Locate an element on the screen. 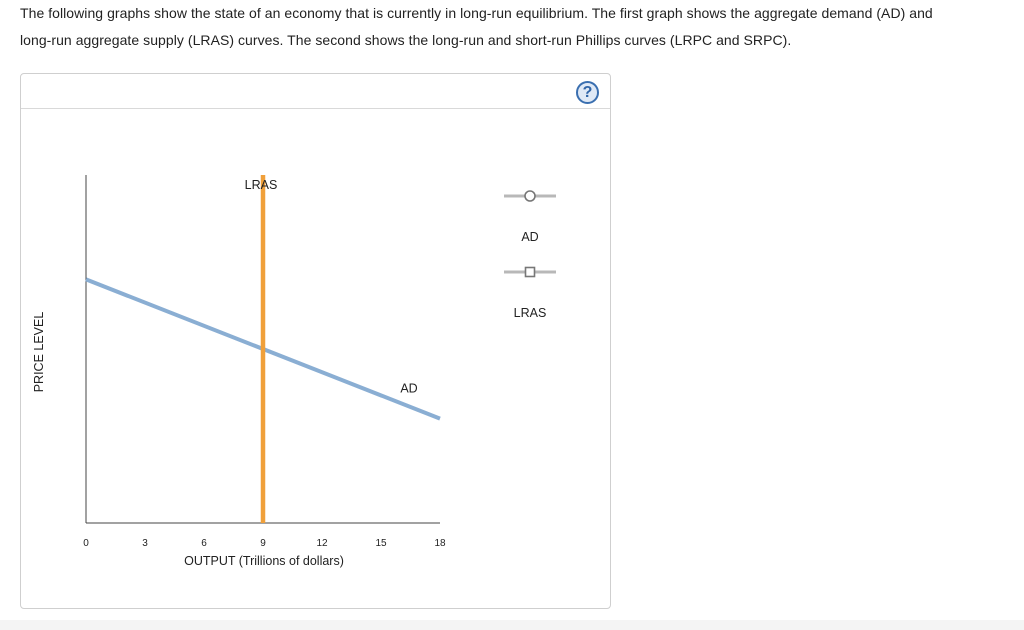  x-tick-label-9: 9 is located at coordinates (263, 543).